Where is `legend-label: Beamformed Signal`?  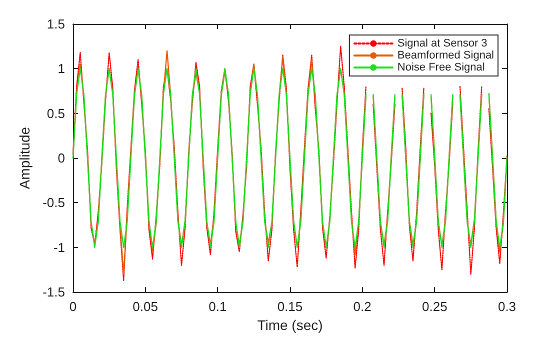
legend-label: Beamformed Signal is located at coordinates (445, 56).